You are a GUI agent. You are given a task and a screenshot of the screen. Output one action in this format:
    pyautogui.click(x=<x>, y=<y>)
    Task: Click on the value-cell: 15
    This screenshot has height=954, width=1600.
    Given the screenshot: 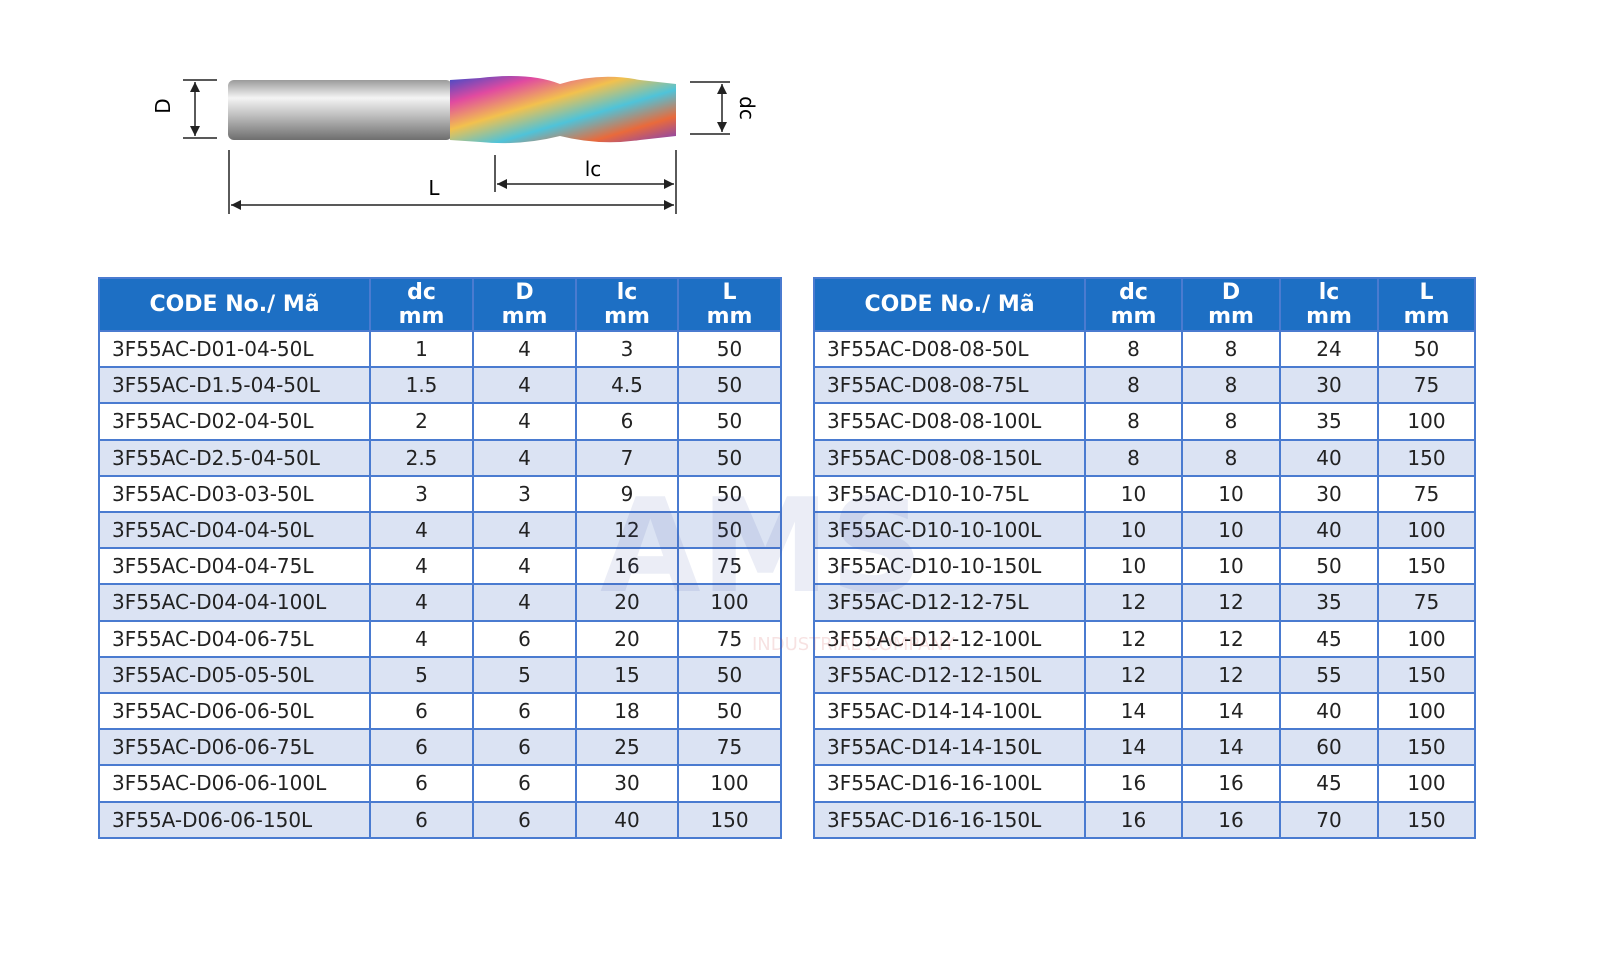 What is the action you would take?
    pyautogui.click(x=628, y=675)
    